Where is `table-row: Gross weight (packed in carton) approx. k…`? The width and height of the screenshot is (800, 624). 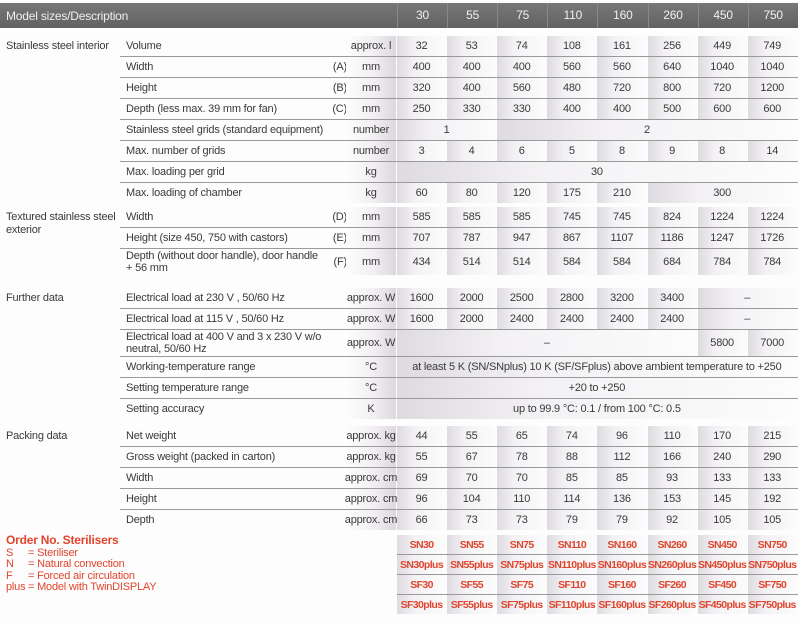
table-row: Gross weight (packed in carton) approx. k… is located at coordinates (459, 457).